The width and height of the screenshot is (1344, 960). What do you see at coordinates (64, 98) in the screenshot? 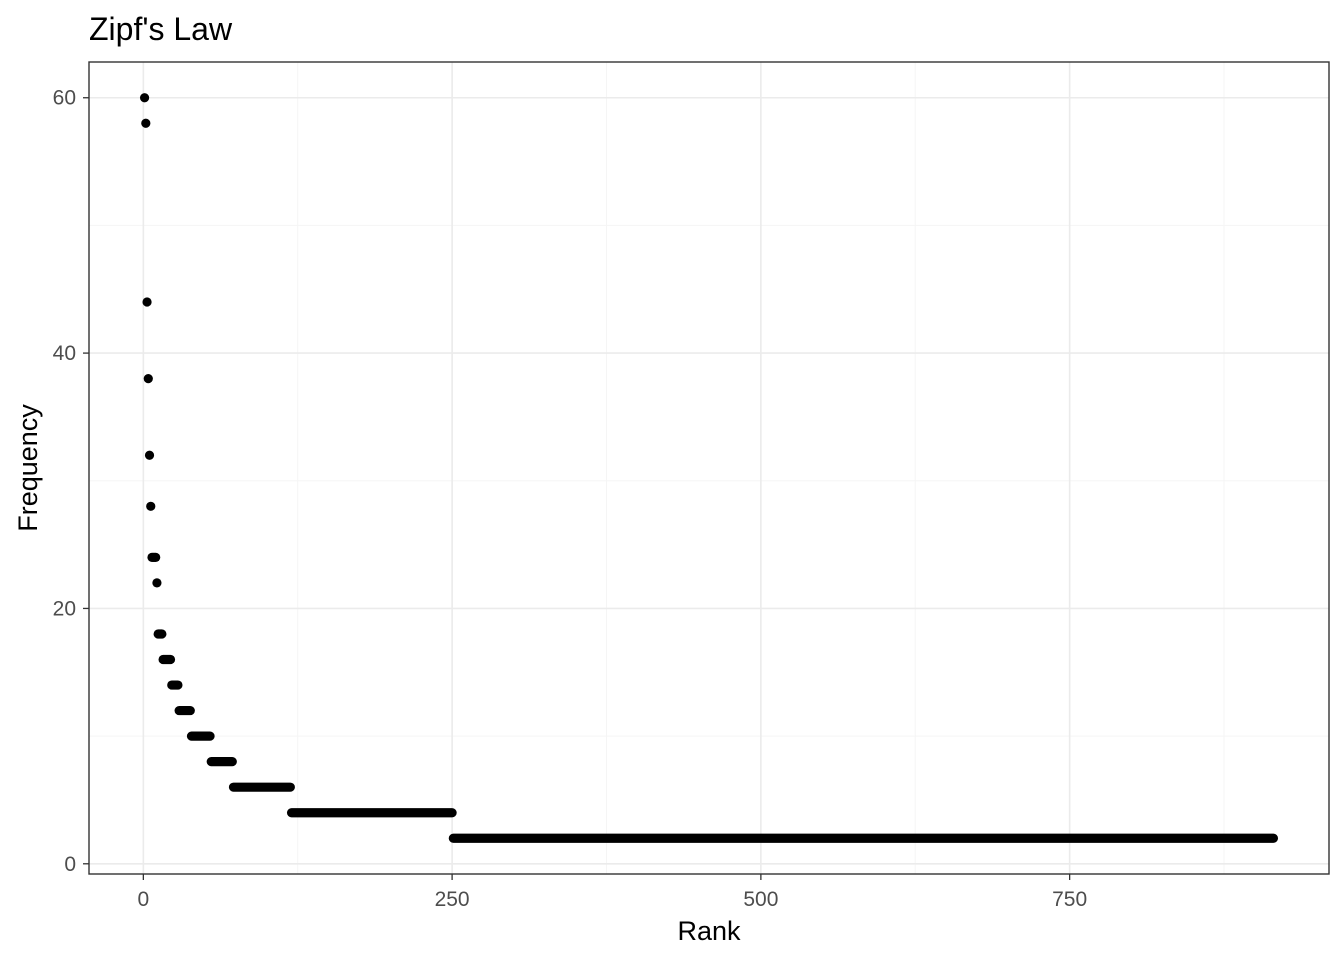
I see `y-tick-label: 60` at bounding box center [64, 98].